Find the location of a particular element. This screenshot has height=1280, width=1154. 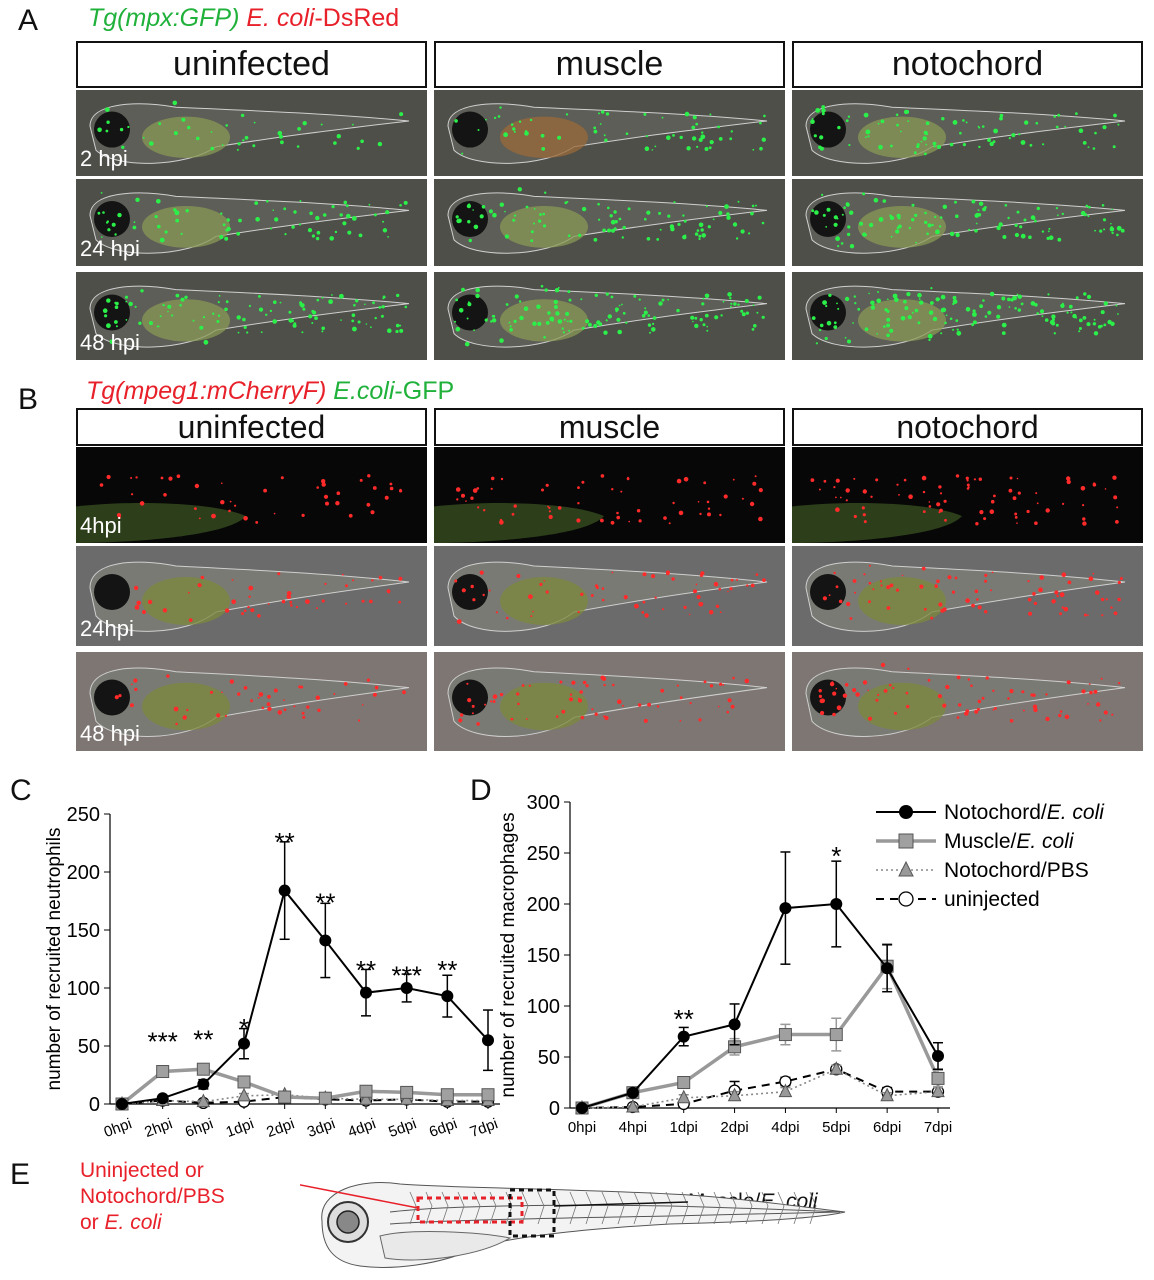

timepoint-label: 24 hpi is located at coordinates (110, 248).